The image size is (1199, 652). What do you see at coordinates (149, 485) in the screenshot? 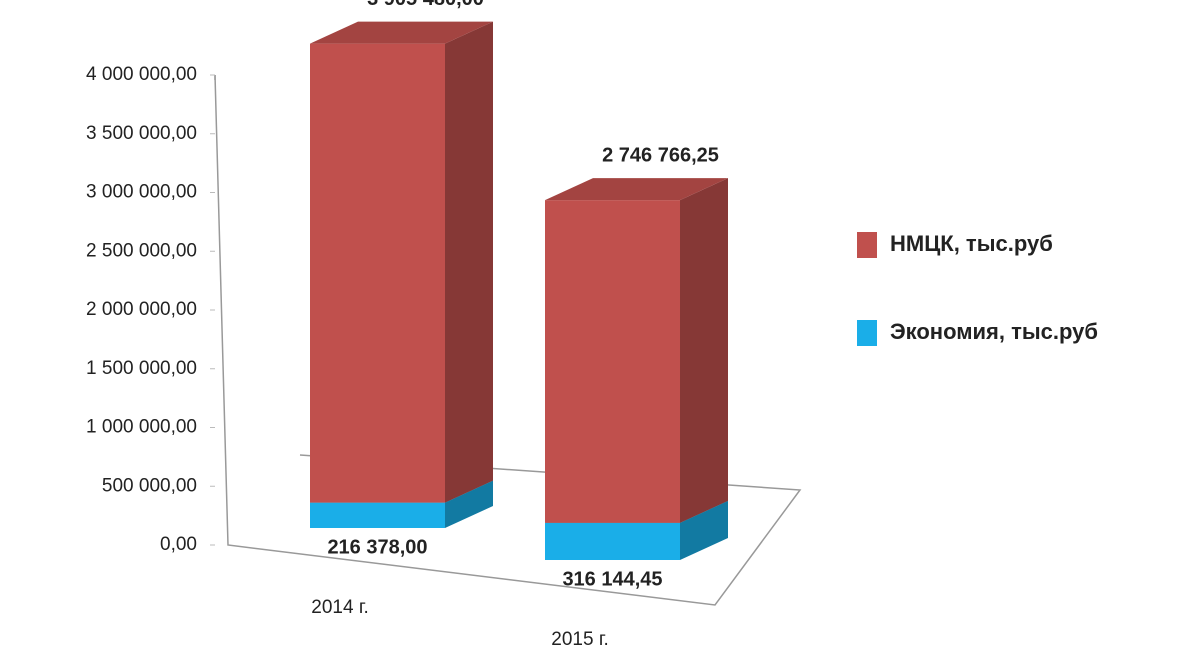
I see `y-tick-label: 500 000,00` at bounding box center [149, 485].